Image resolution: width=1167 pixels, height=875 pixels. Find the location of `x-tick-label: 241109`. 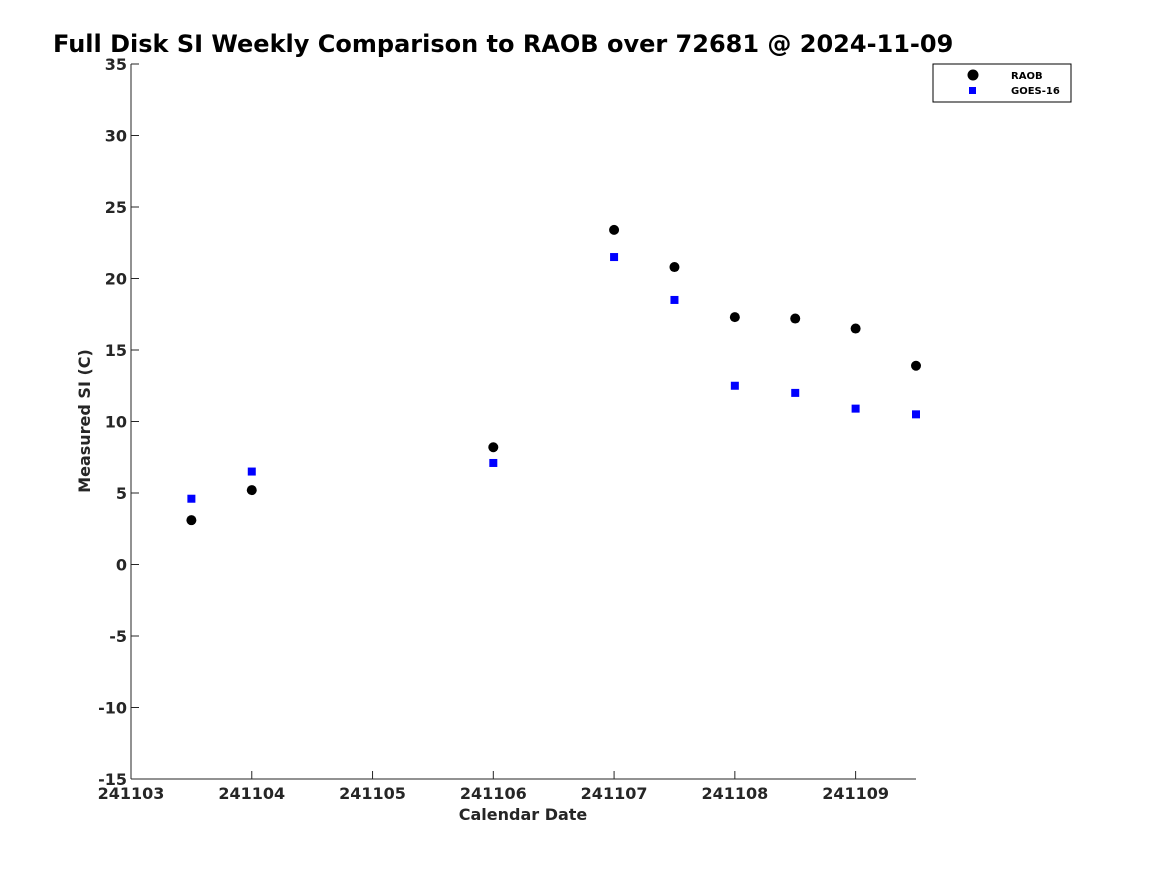

x-tick-label: 241109 is located at coordinates (855, 793).